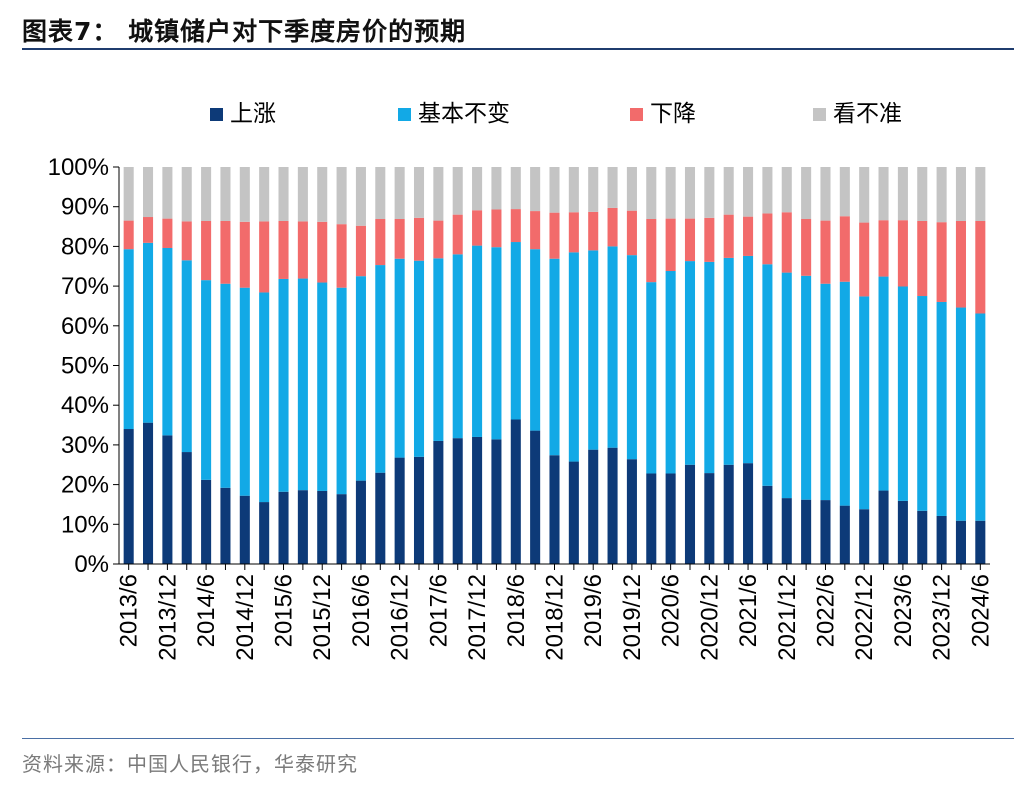 The width and height of the screenshot is (1036, 792). What do you see at coordinates (673, 114) in the screenshot?
I see `legend-label: 下降` at bounding box center [673, 114].